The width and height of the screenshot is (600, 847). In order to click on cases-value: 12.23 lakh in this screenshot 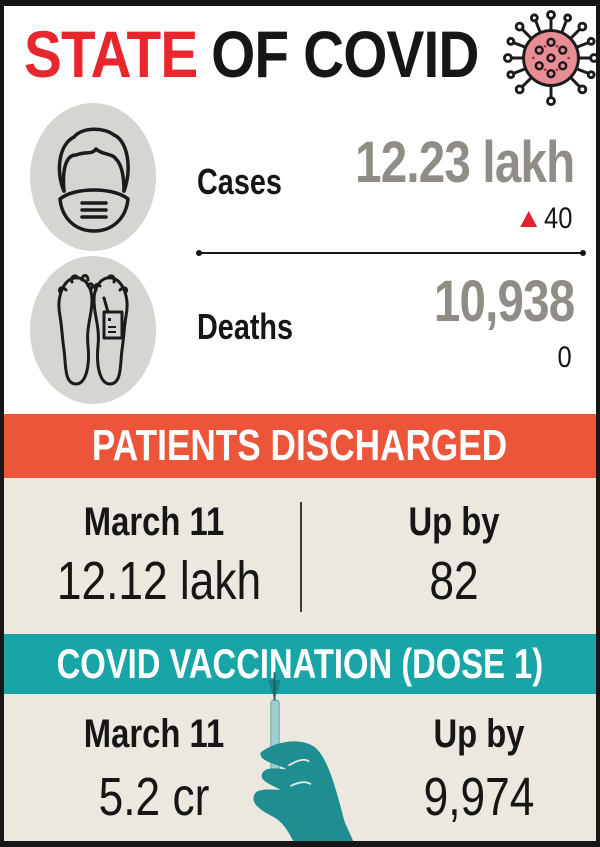, I will do `click(464, 162)`.